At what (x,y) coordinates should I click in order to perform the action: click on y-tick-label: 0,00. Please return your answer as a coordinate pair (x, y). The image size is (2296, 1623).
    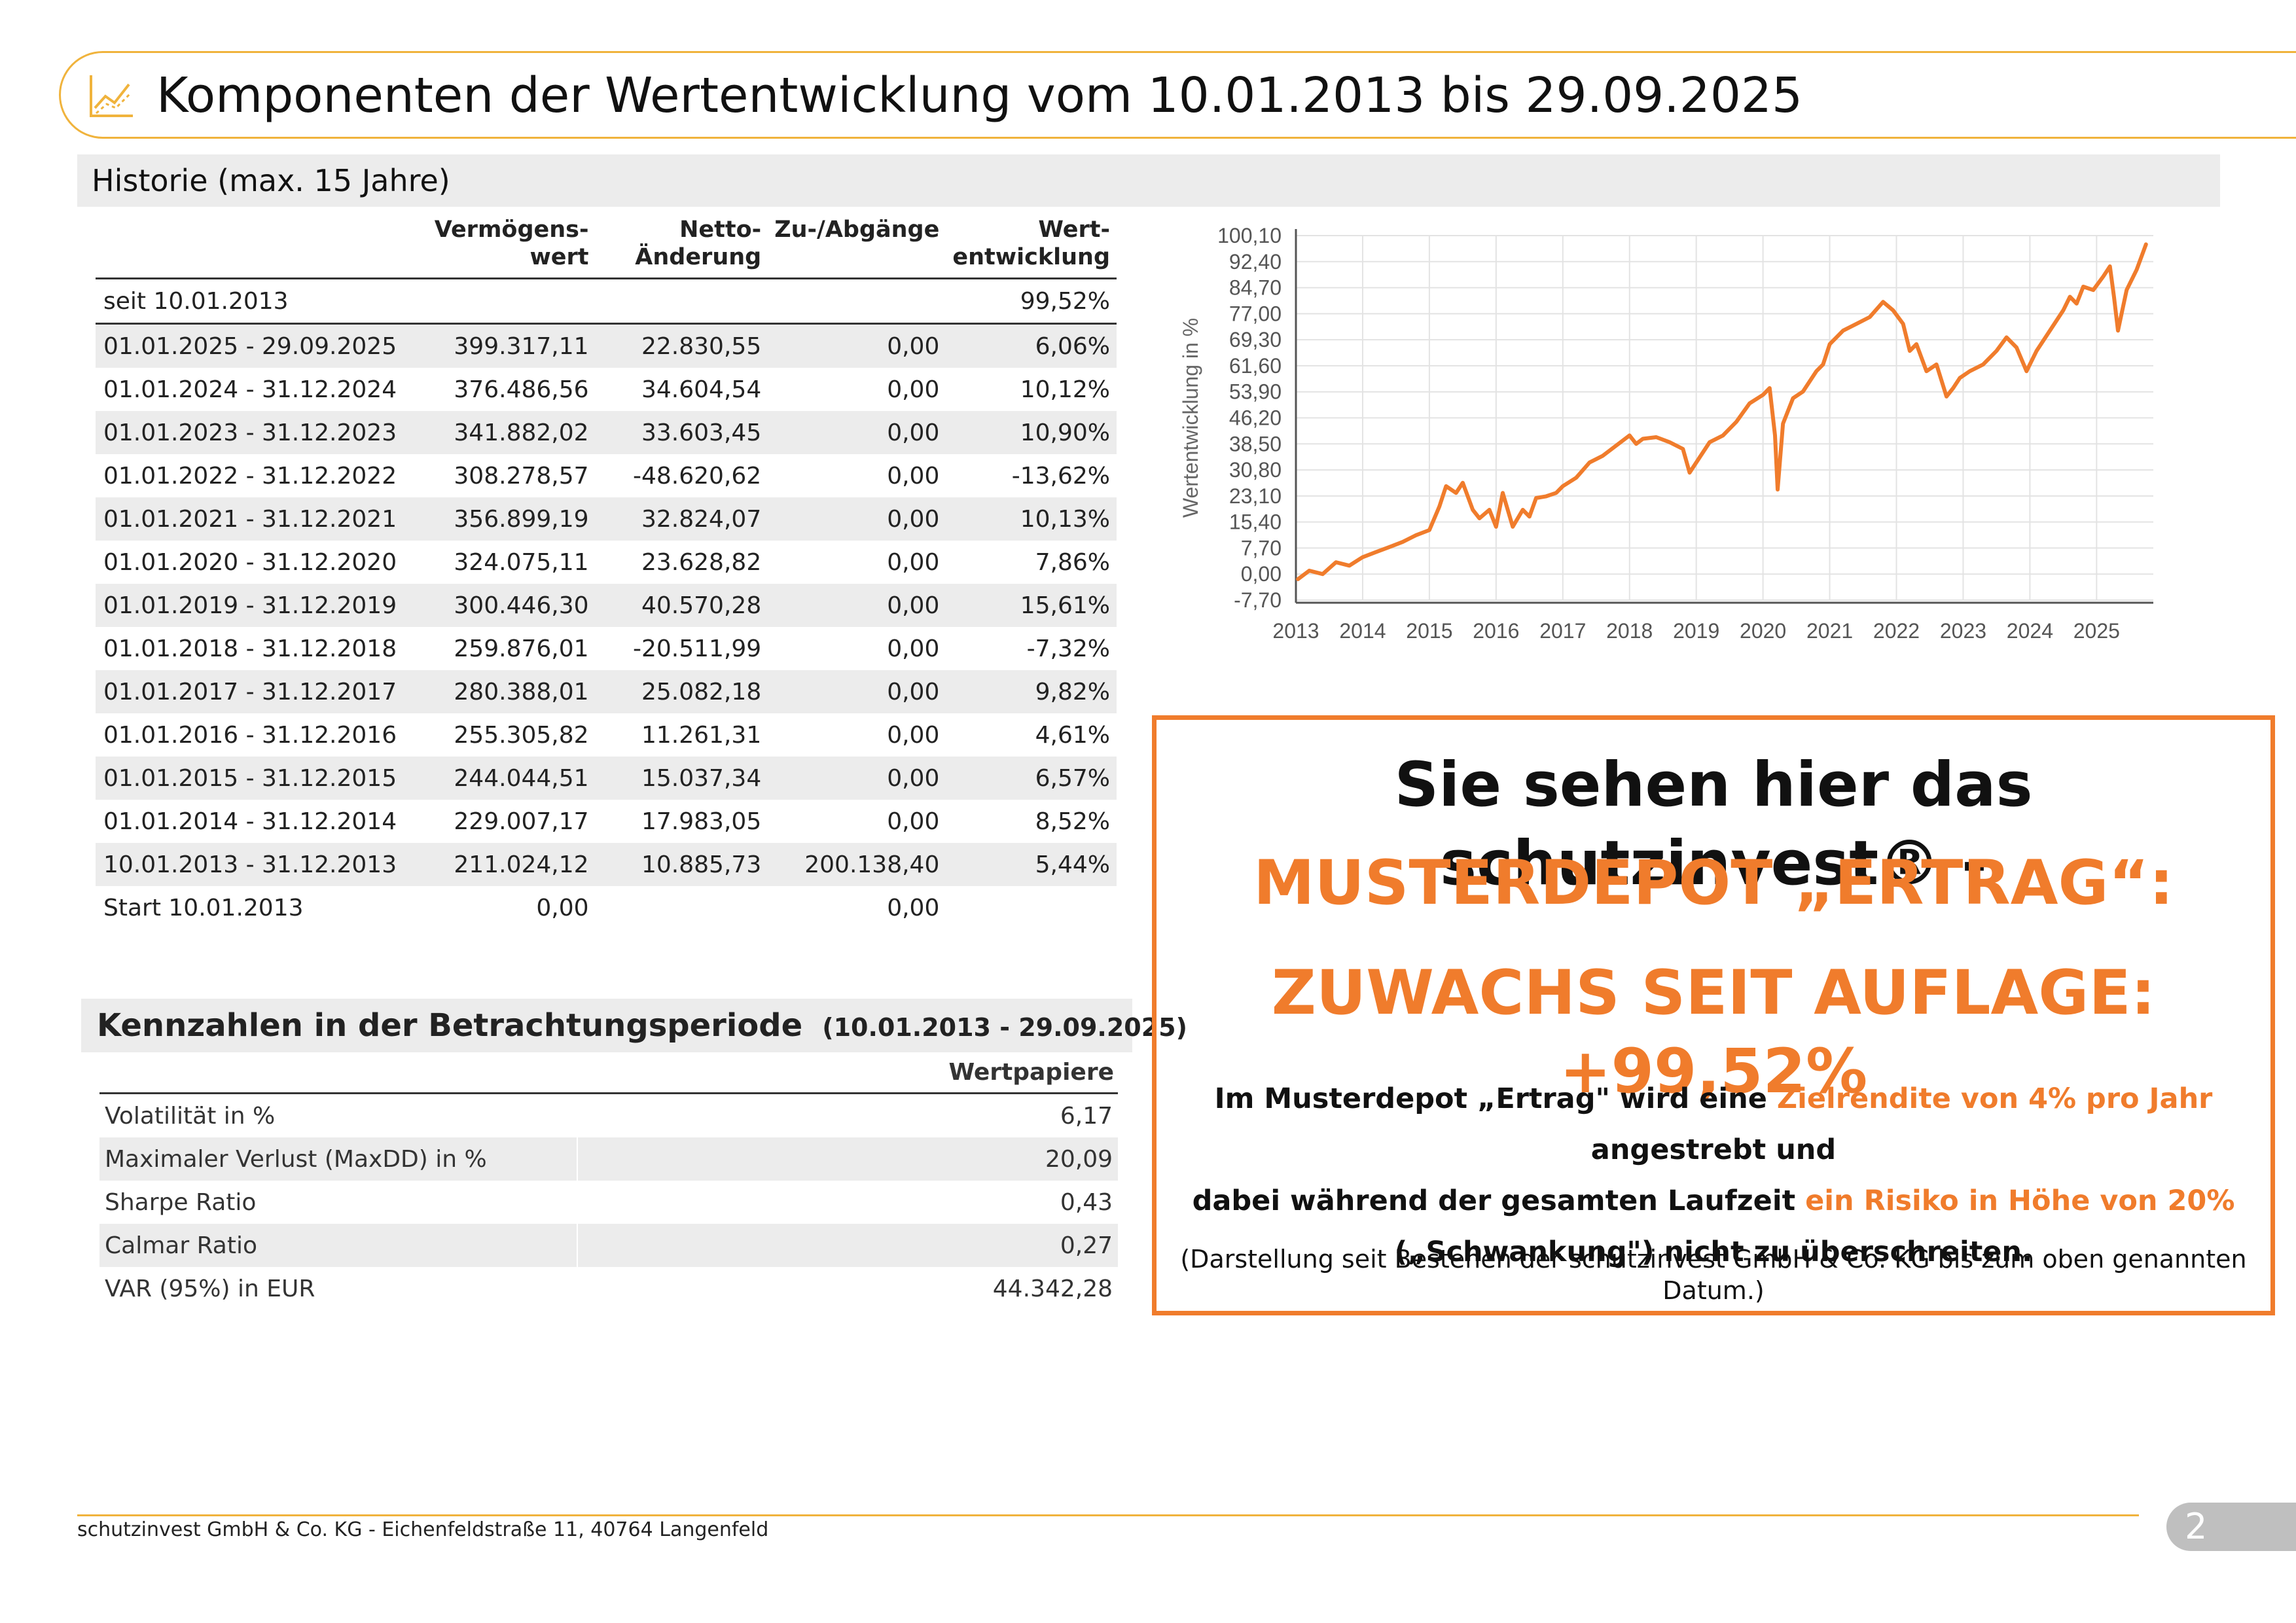
    Looking at the image, I should click on (1261, 574).